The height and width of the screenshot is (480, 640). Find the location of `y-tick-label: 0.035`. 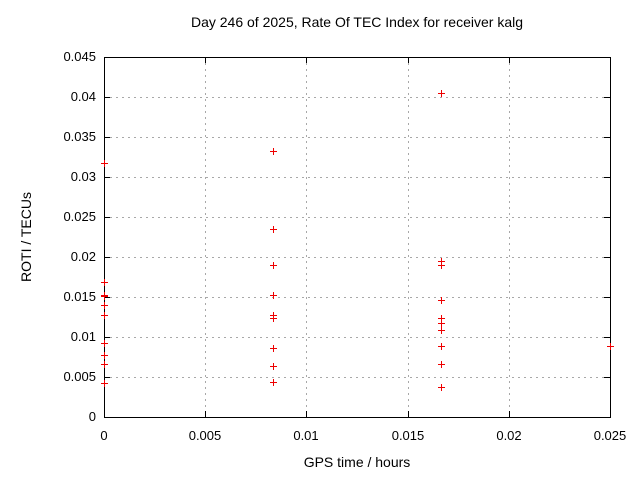

y-tick-label: 0.035 is located at coordinates (79, 136).